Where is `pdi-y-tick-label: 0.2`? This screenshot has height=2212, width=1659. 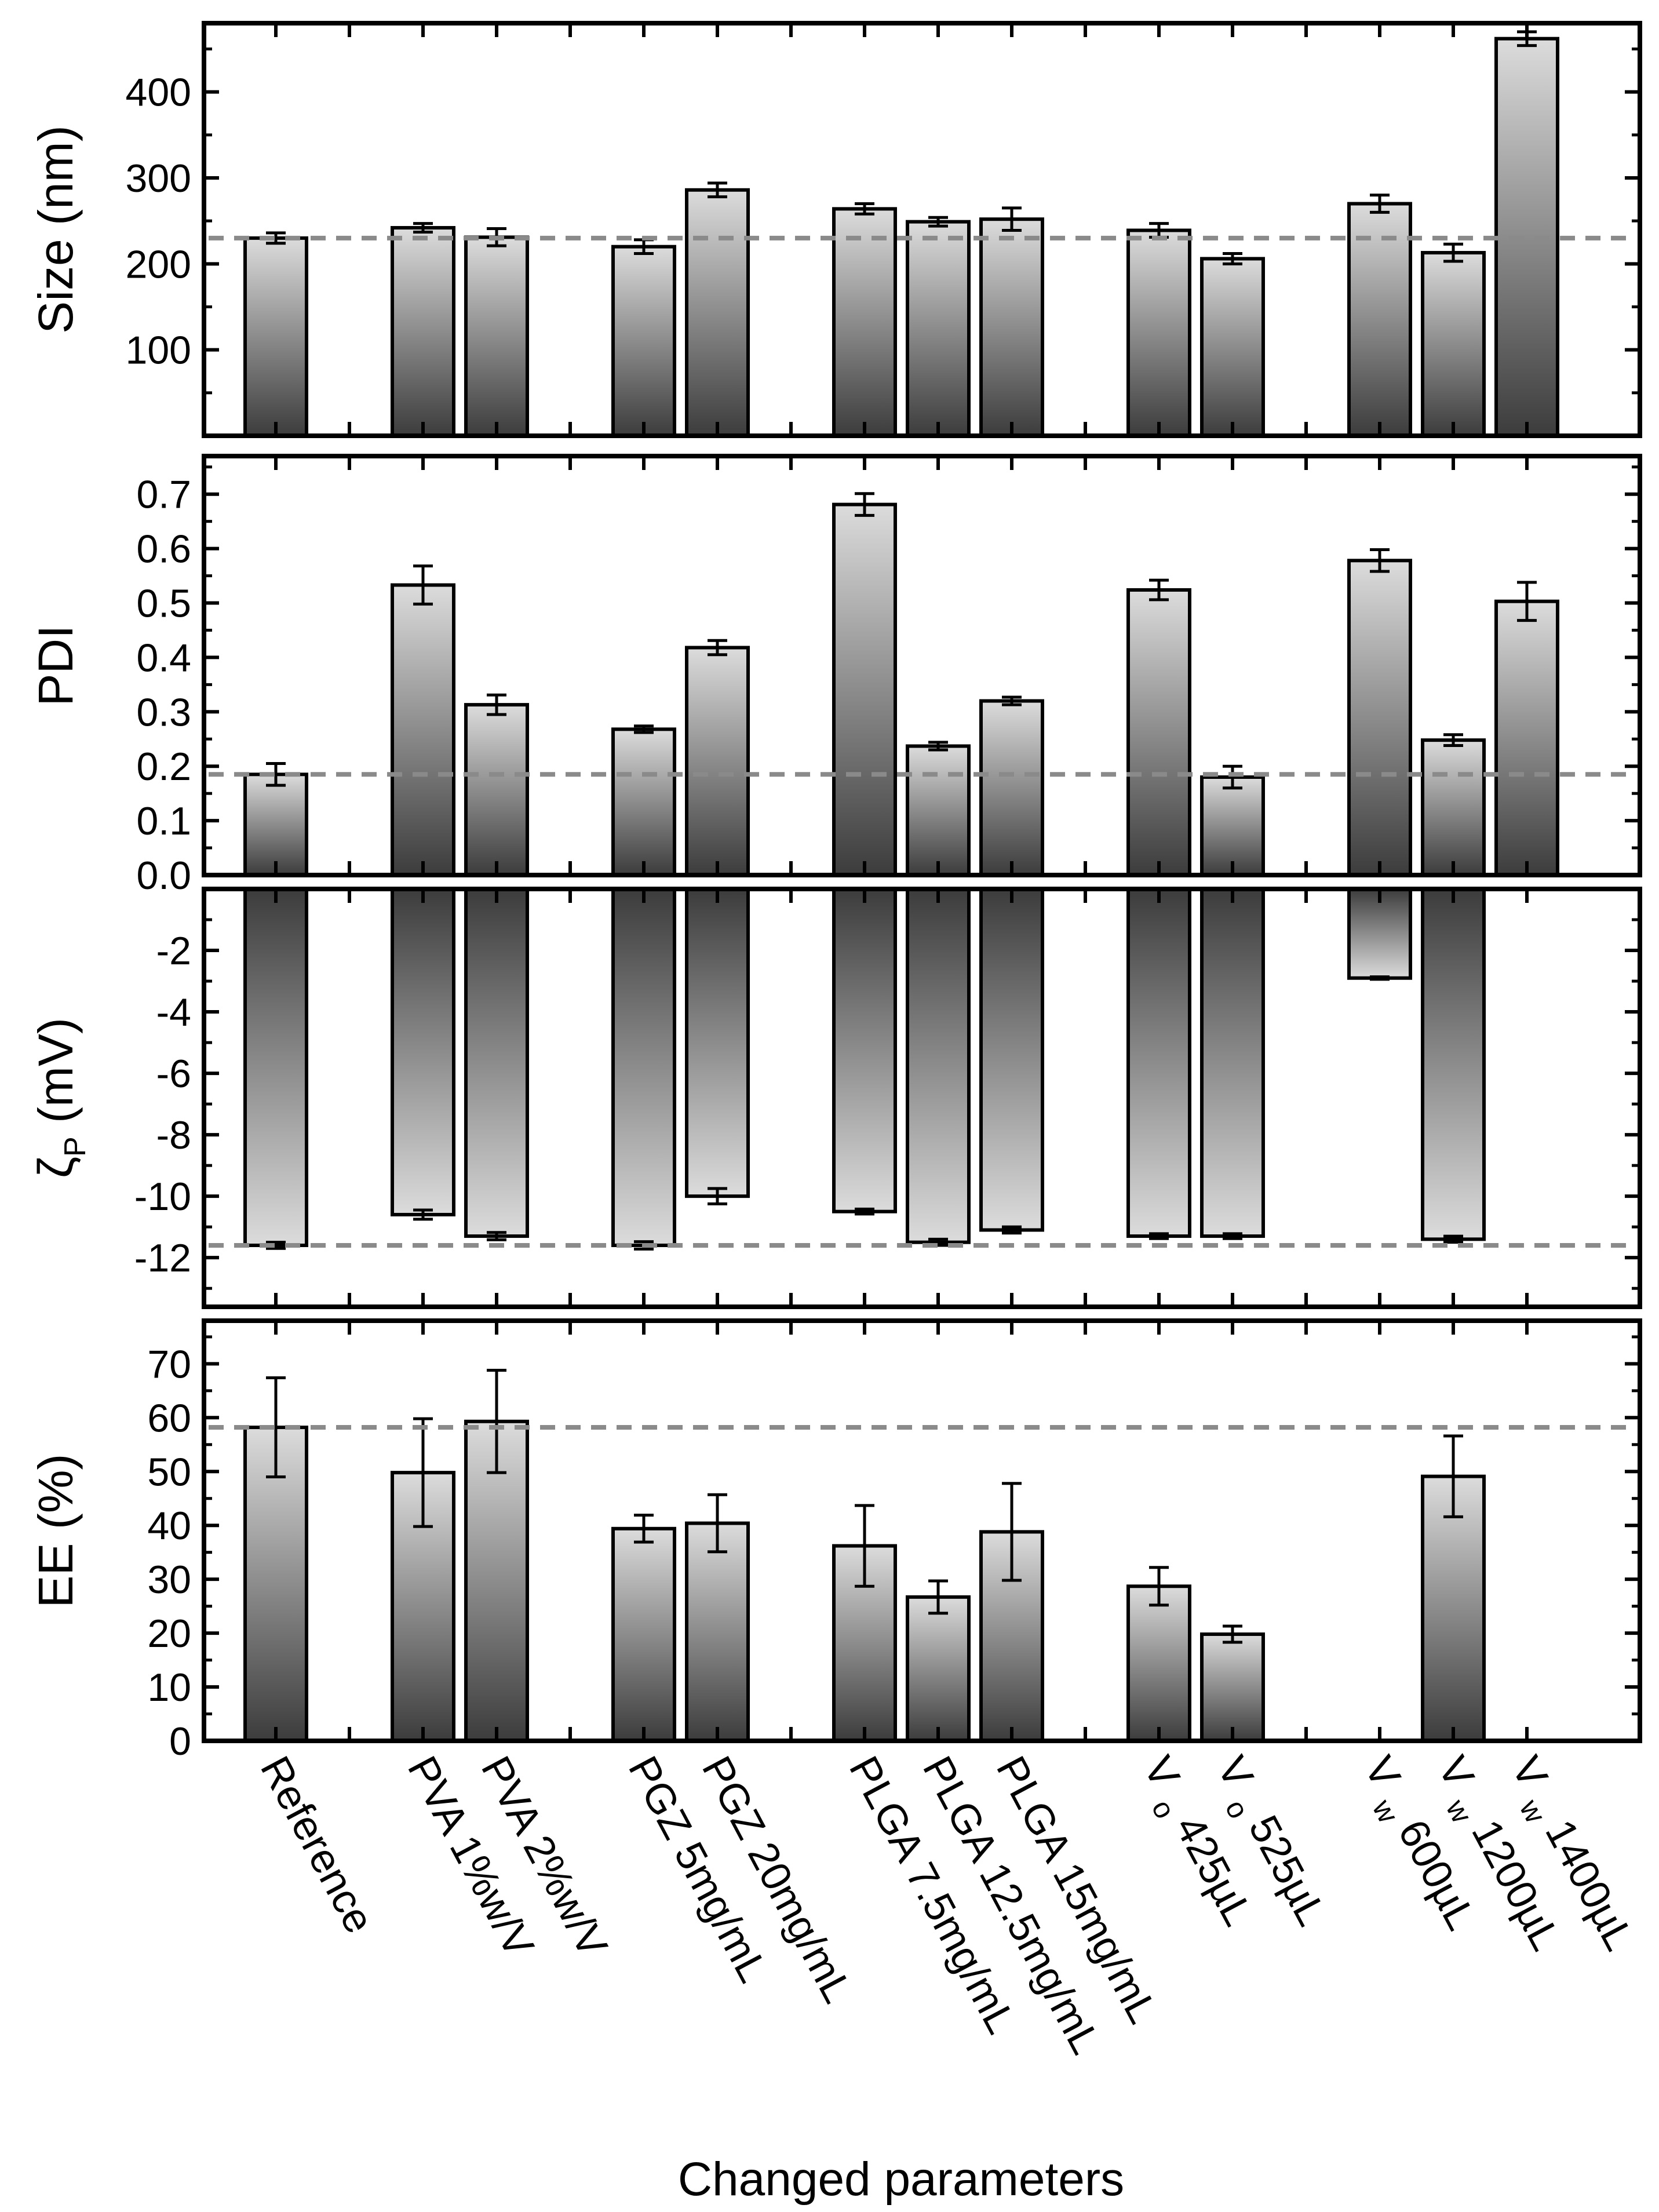
pdi-y-tick-label: 0.2 is located at coordinates (163, 767).